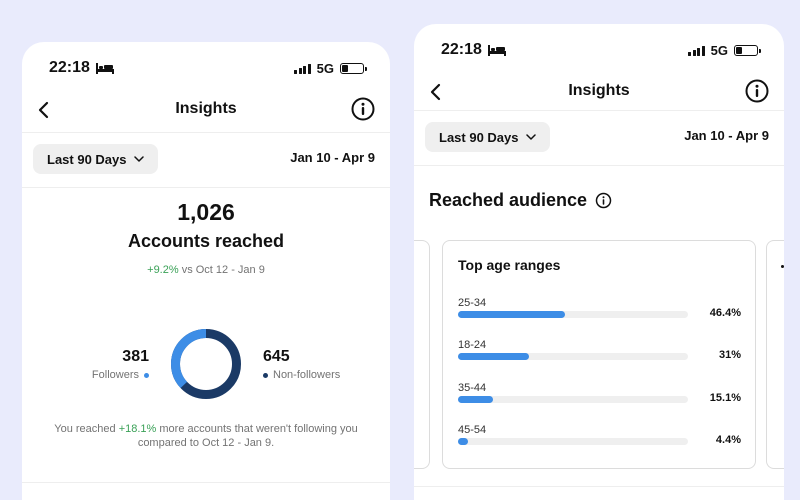 The height and width of the screenshot is (500, 800). Describe the element at coordinates (163, 270) in the screenshot. I see `reach-change: +9.2%` at that location.